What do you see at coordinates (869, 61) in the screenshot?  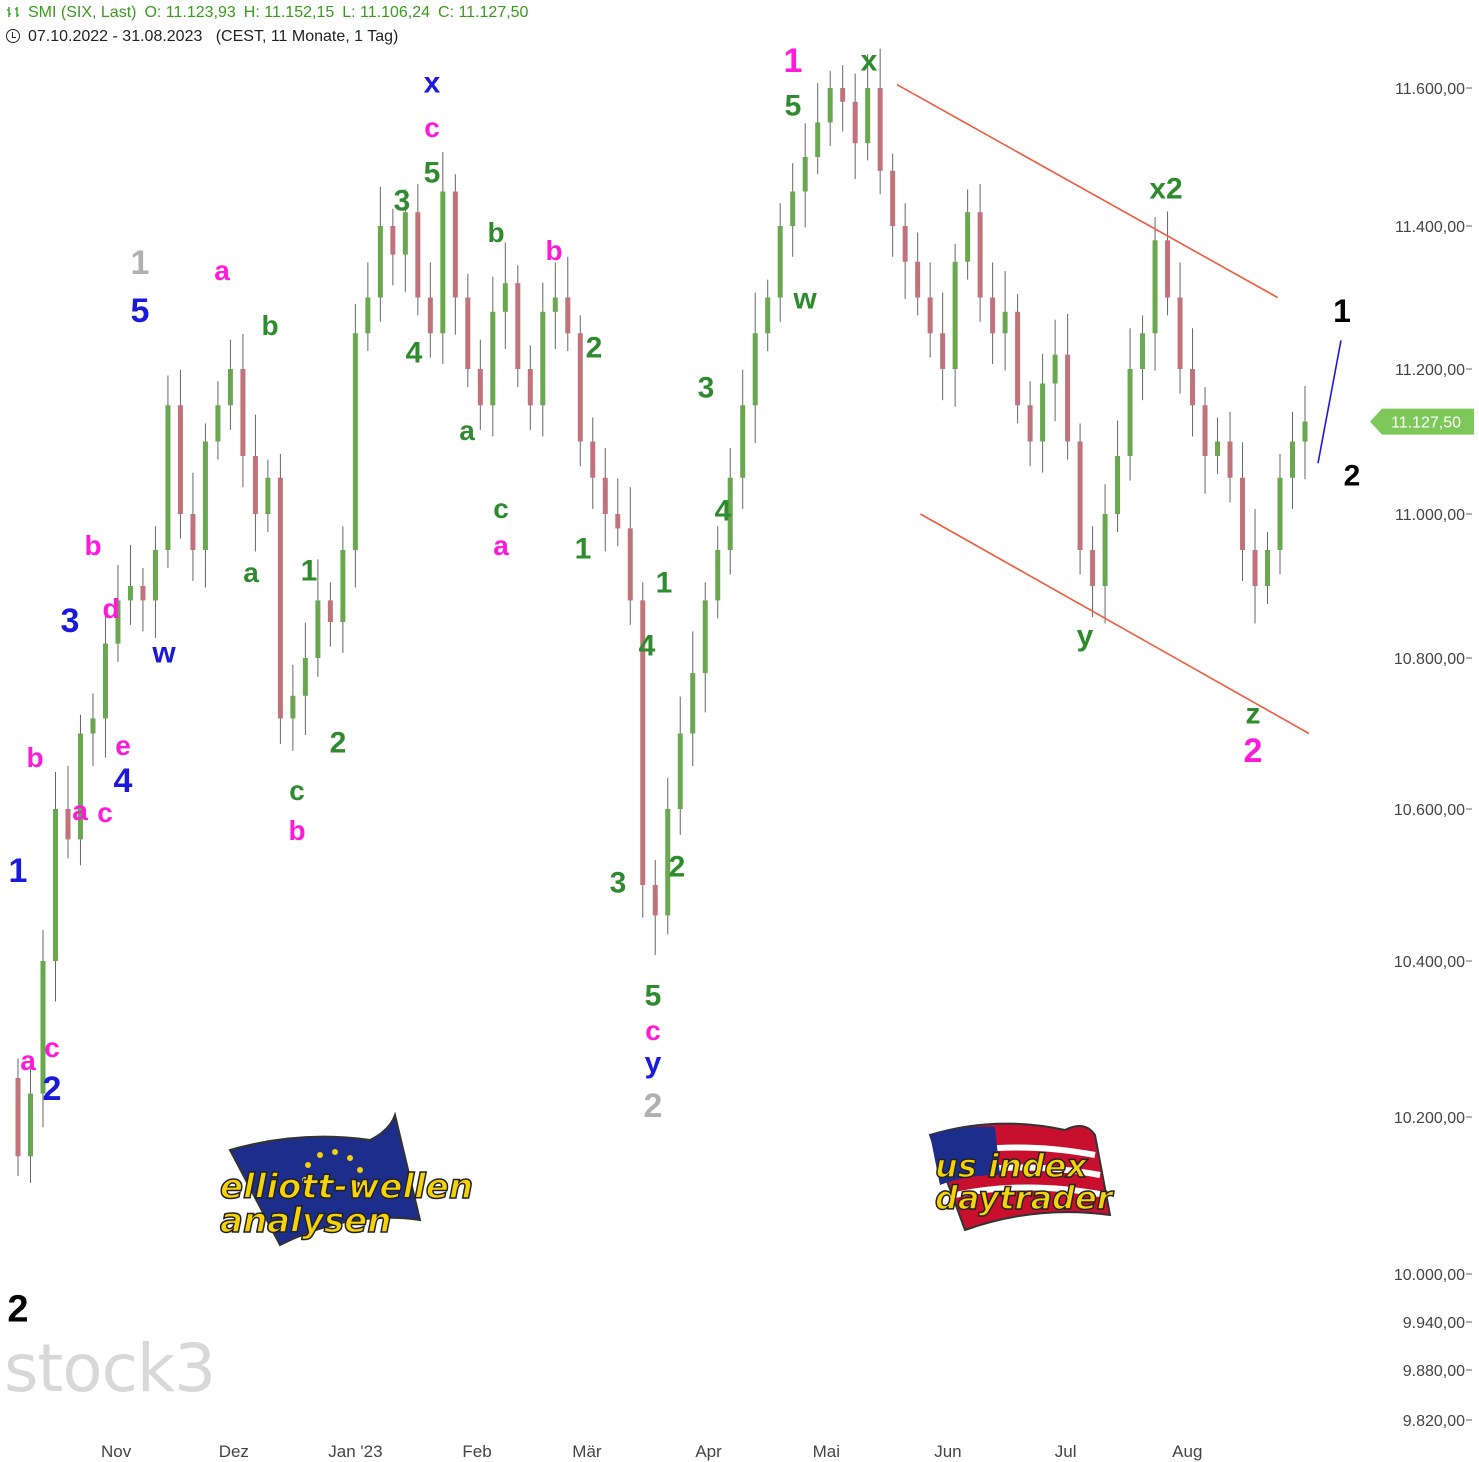 I see `wave-label: x` at bounding box center [869, 61].